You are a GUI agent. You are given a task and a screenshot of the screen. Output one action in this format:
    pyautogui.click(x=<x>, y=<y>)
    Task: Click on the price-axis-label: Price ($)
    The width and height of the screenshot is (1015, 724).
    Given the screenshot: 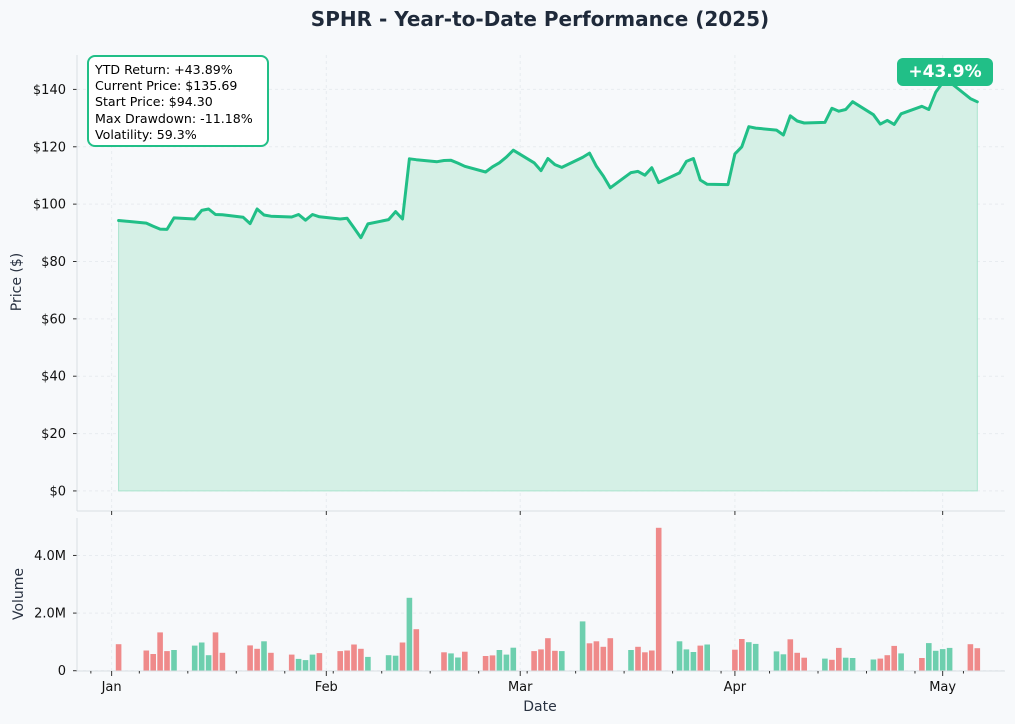 What is the action you would take?
    pyautogui.click(x=17, y=282)
    